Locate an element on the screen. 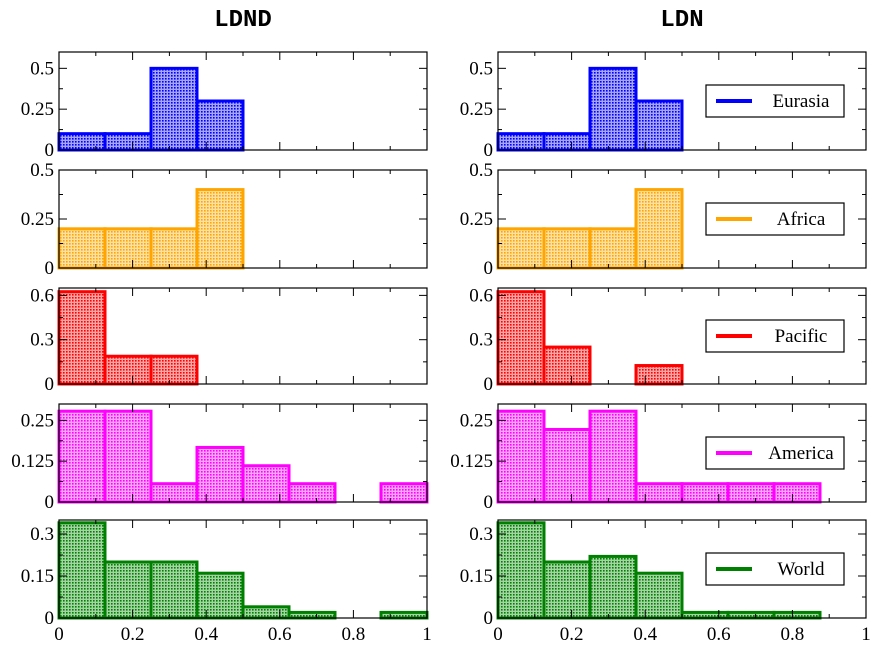 The height and width of the screenshot is (648, 872). panel-ldnd-eurasia: 0 0.25 0.5 is located at coordinates (224, 106).